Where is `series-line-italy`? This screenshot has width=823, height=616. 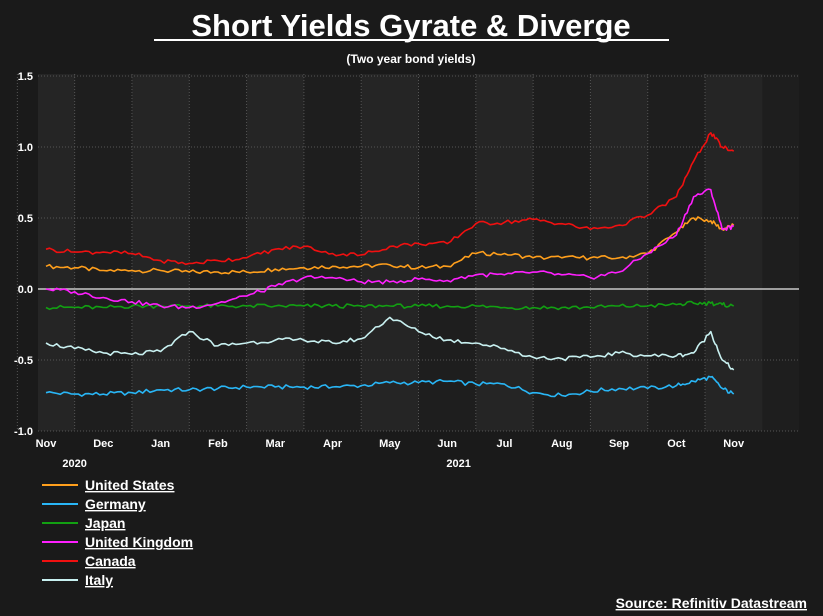
series-line-italy is located at coordinates (390, 343).